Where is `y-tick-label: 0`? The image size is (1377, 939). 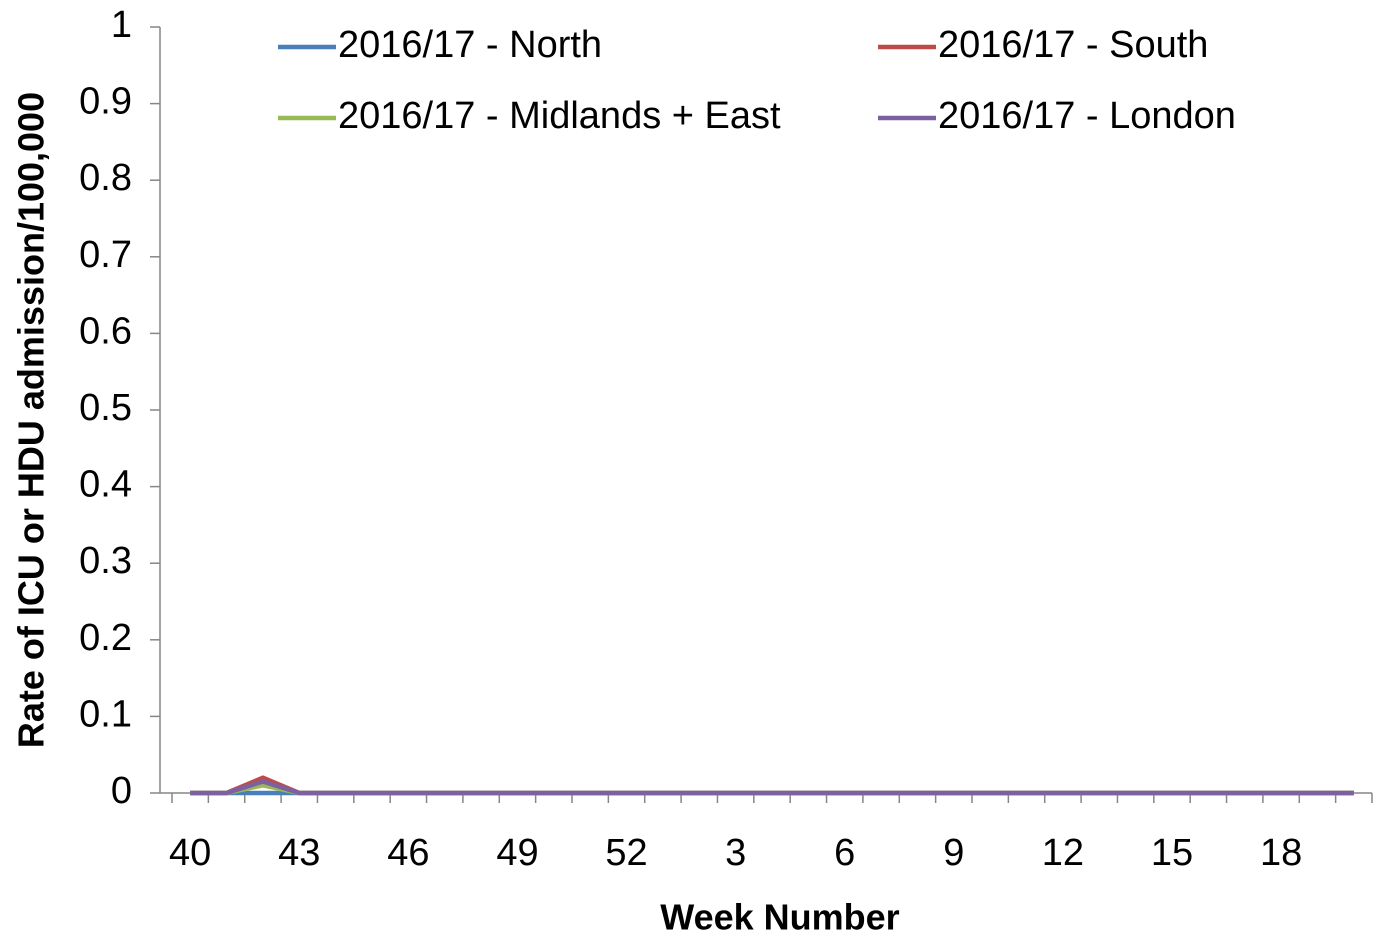 y-tick-label: 0 is located at coordinates (121, 791).